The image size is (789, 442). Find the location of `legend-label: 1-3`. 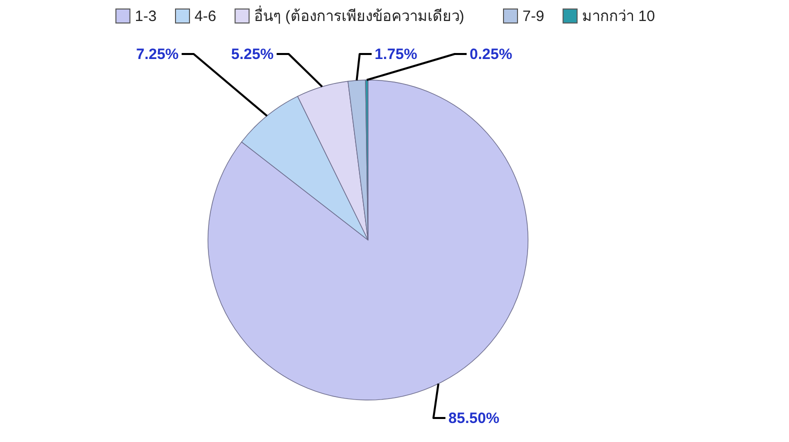

legend-label: 1-3 is located at coordinates (145, 16).